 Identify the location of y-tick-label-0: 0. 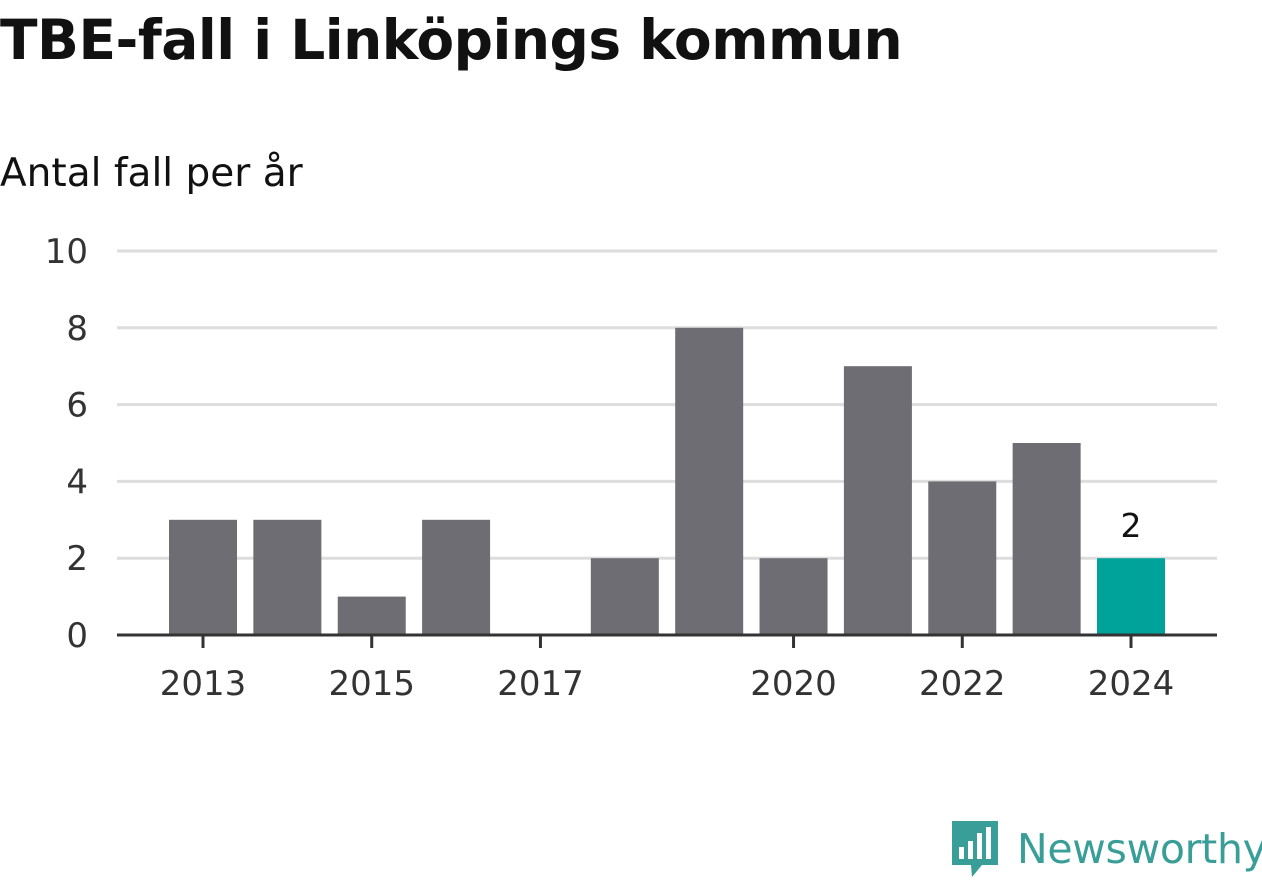
(77, 636).